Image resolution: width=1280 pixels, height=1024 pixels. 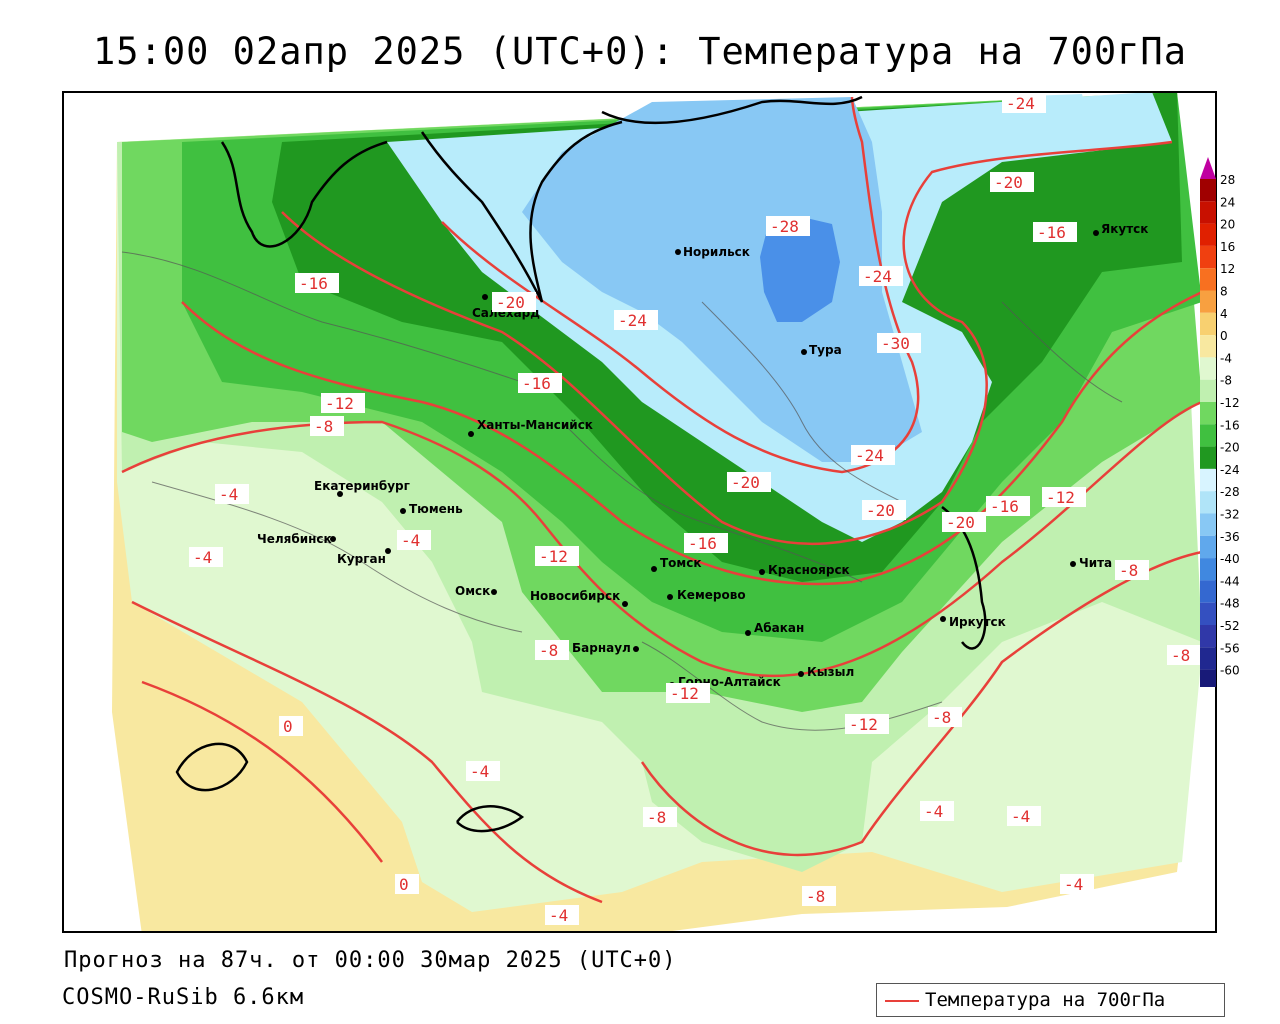 What do you see at coordinates (1230, 448) in the screenshot?
I see `scale-tick-label: -20` at bounding box center [1230, 448].